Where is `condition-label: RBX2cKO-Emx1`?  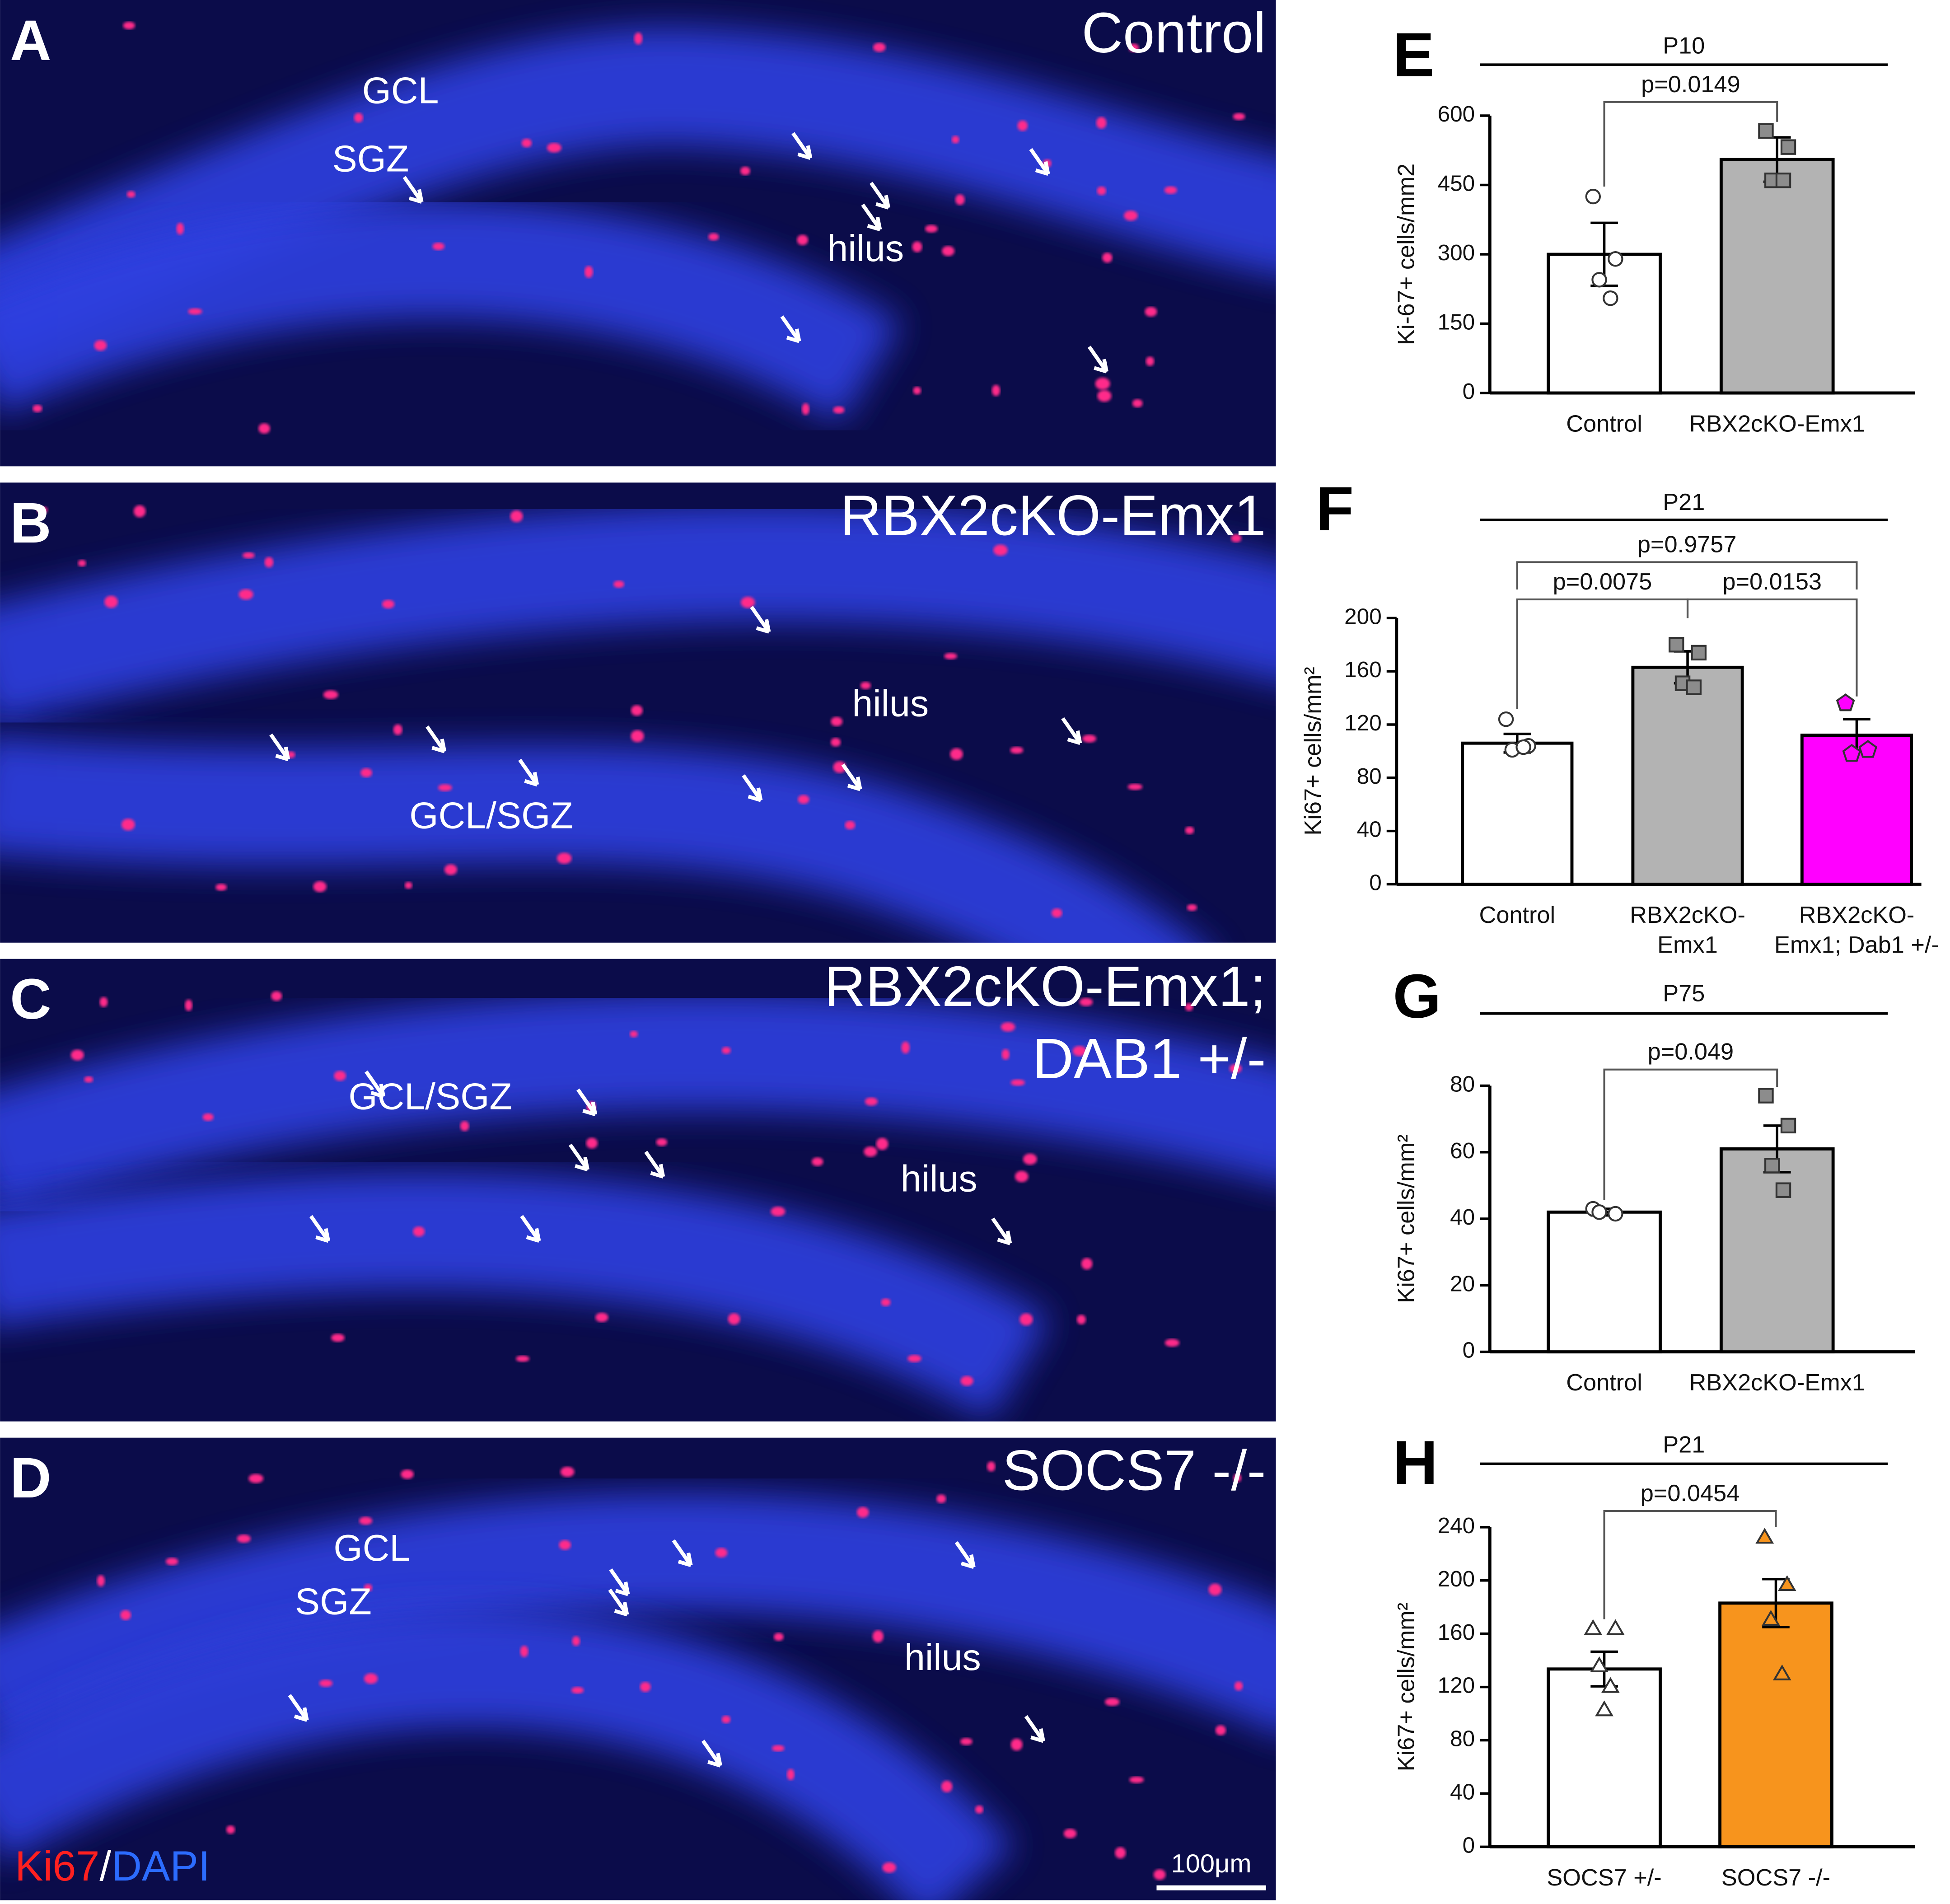
condition-label: RBX2cKO-Emx1 is located at coordinates (1053, 515).